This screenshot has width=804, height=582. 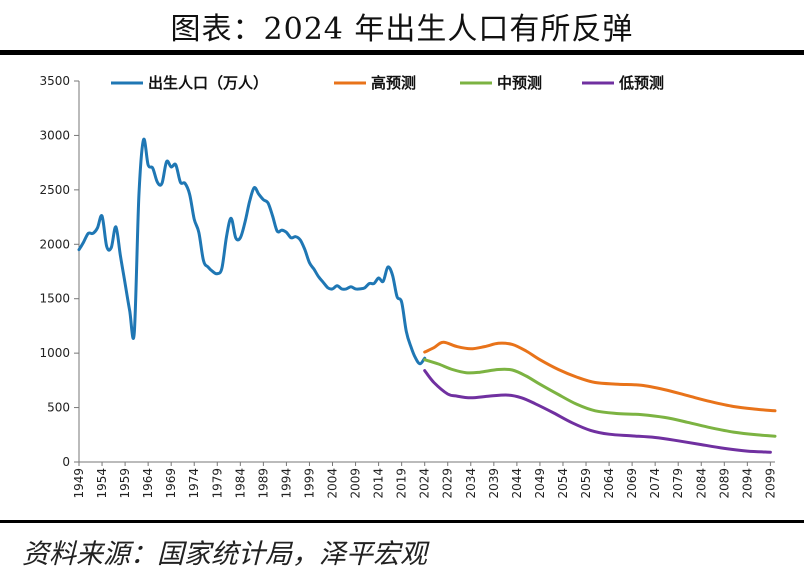 What do you see at coordinates (600, 376) in the screenshot?
I see `series-line-high` at bounding box center [600, 376].